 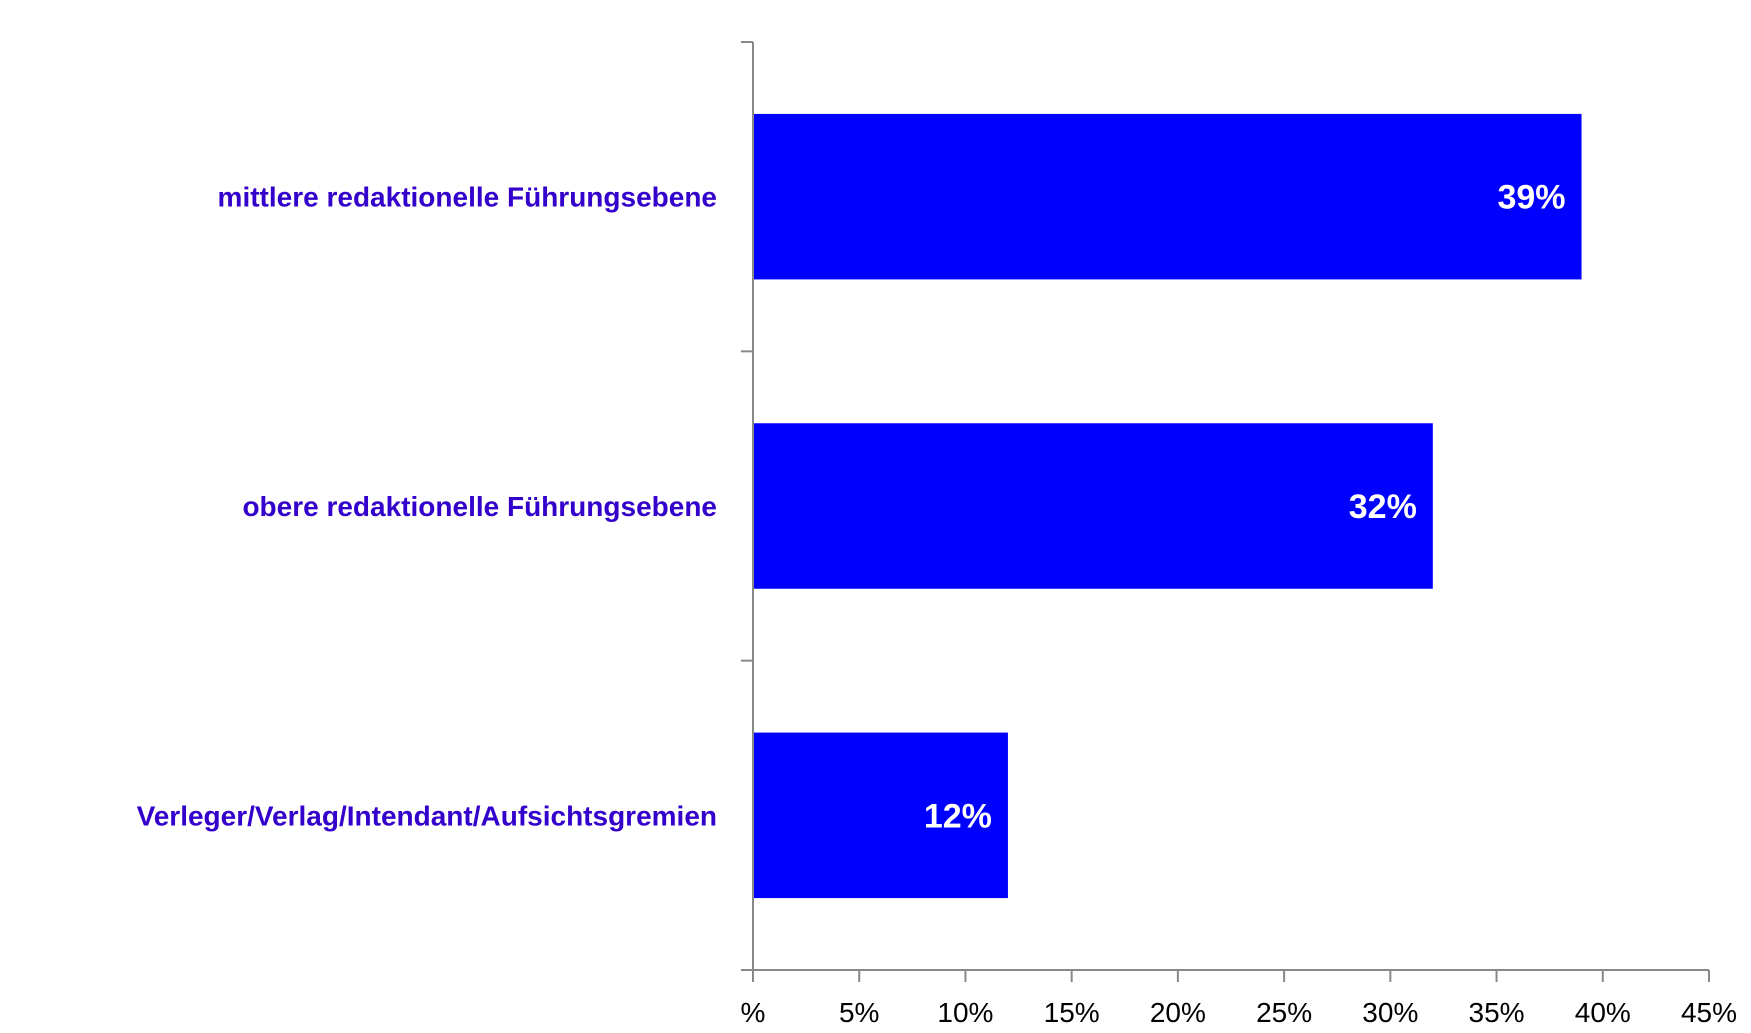 I want to click on data-label: 39%, so click(x=1531, y=198).